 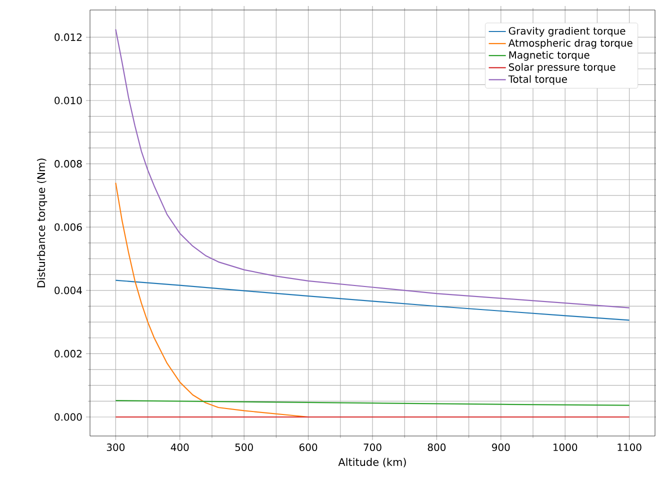 What do you see at coordinates (308, 448) in the screenshot?
I see `x-tick-label: 600` at bounding box center [308, 448].